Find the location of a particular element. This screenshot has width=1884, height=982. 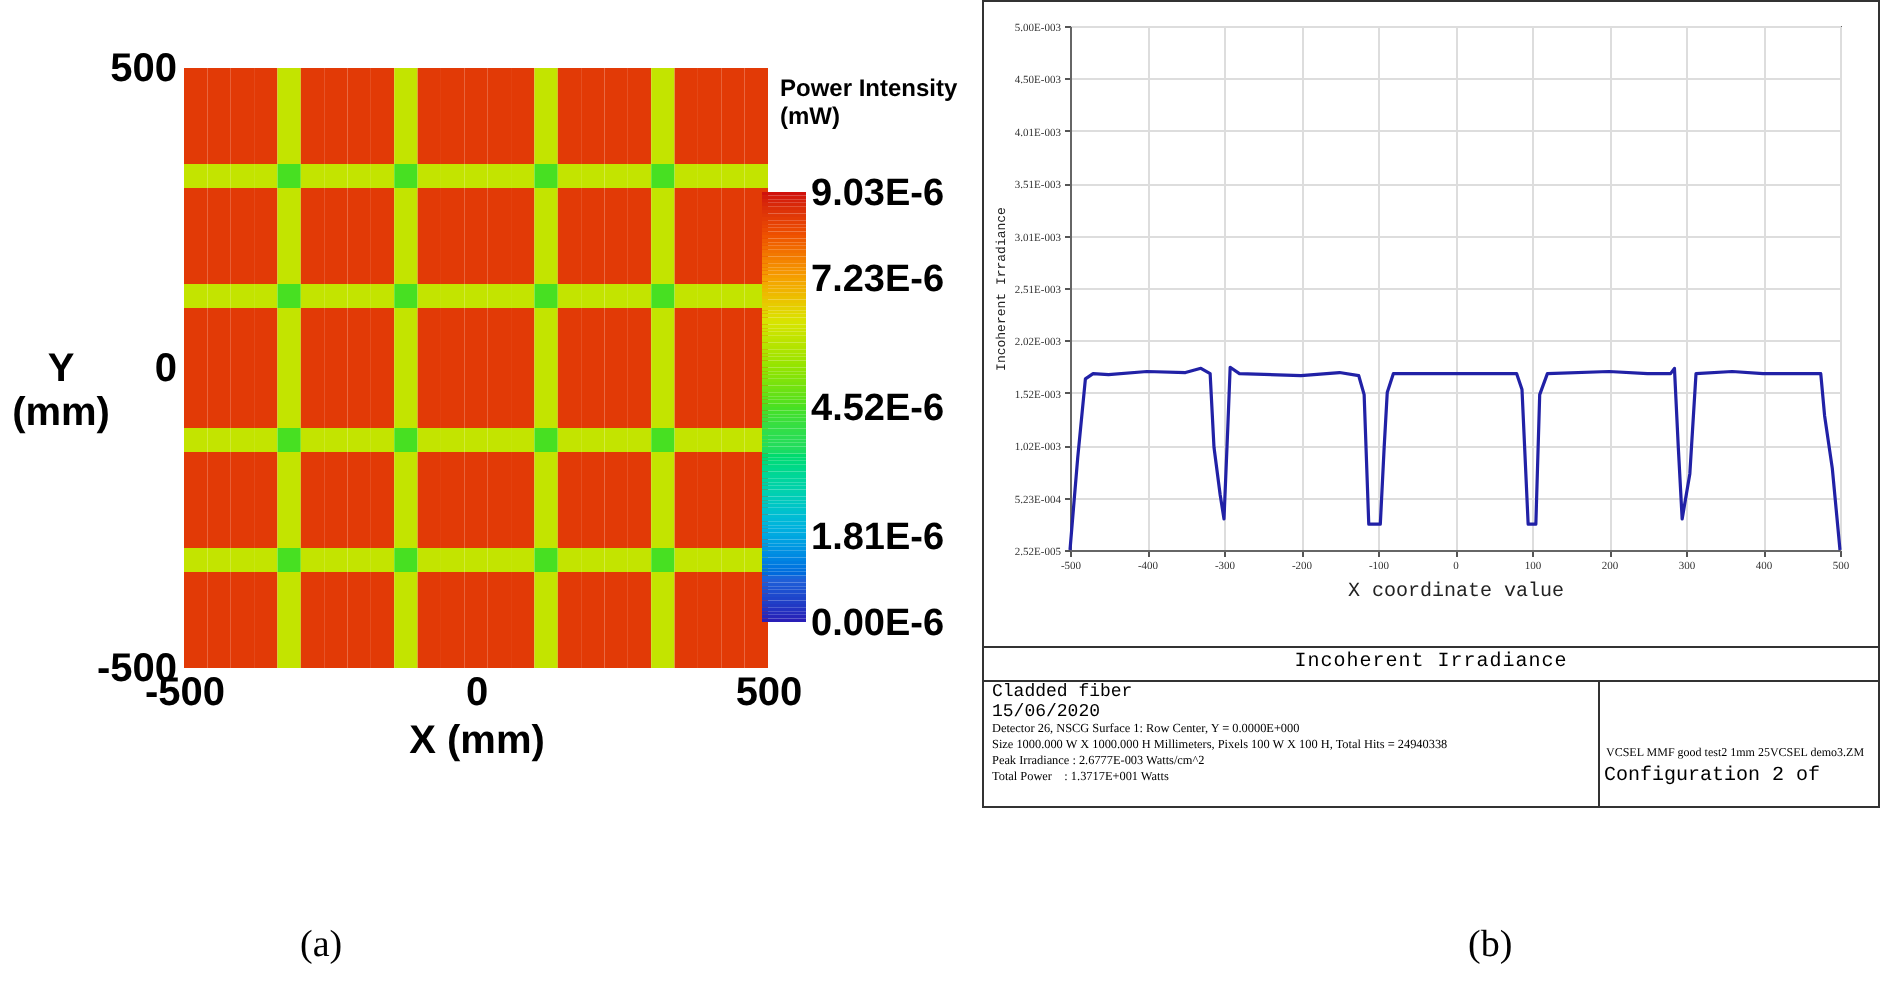

text: Configuration 2 of is located at coordinates (1712, 777).